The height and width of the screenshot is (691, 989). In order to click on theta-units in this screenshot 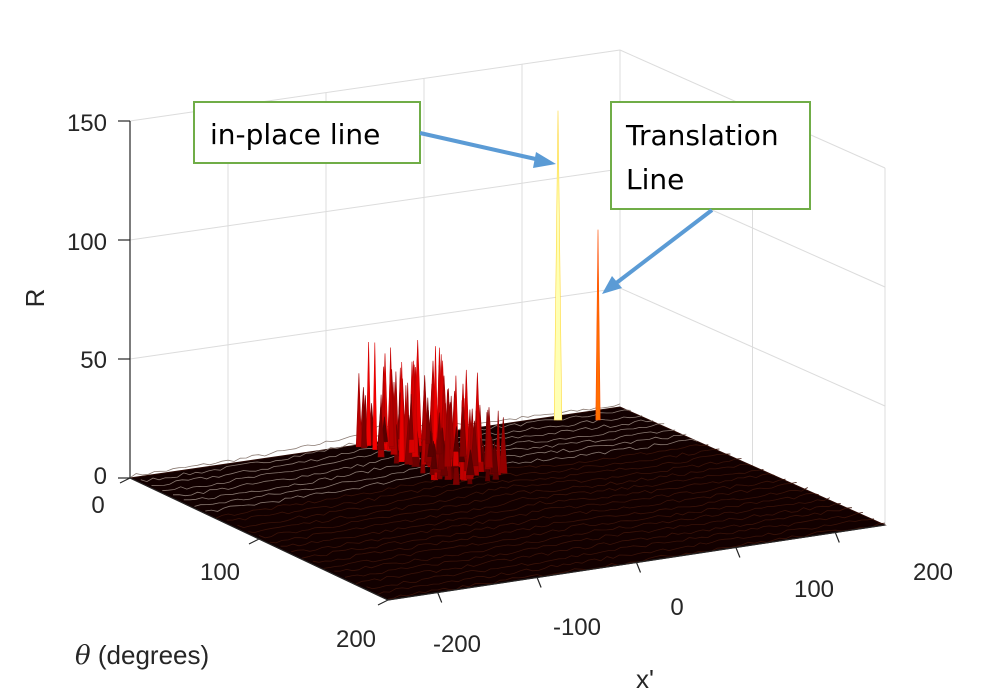, I will do `click(94, 655)`.